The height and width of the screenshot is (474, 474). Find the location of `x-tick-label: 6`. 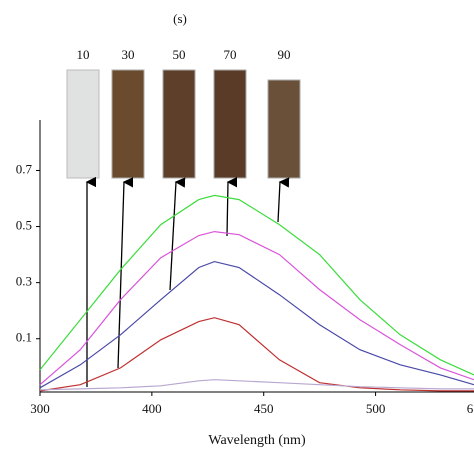

x-tick-label: 6 is located at coordinates (470, 408).